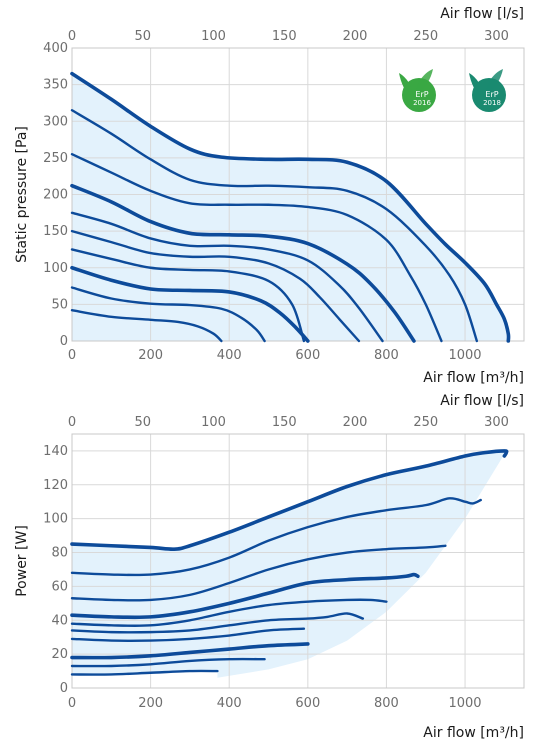  Describe the element at coordinates (422, 103) in the screenshot. I see `badge-year: 2016` at that location.